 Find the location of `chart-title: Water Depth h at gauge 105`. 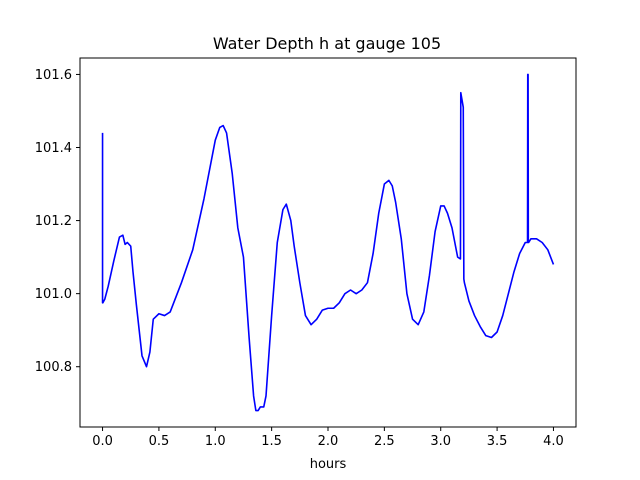

chart-title: Water Depth h at gauge 105 is located at coordinates (327, 43).